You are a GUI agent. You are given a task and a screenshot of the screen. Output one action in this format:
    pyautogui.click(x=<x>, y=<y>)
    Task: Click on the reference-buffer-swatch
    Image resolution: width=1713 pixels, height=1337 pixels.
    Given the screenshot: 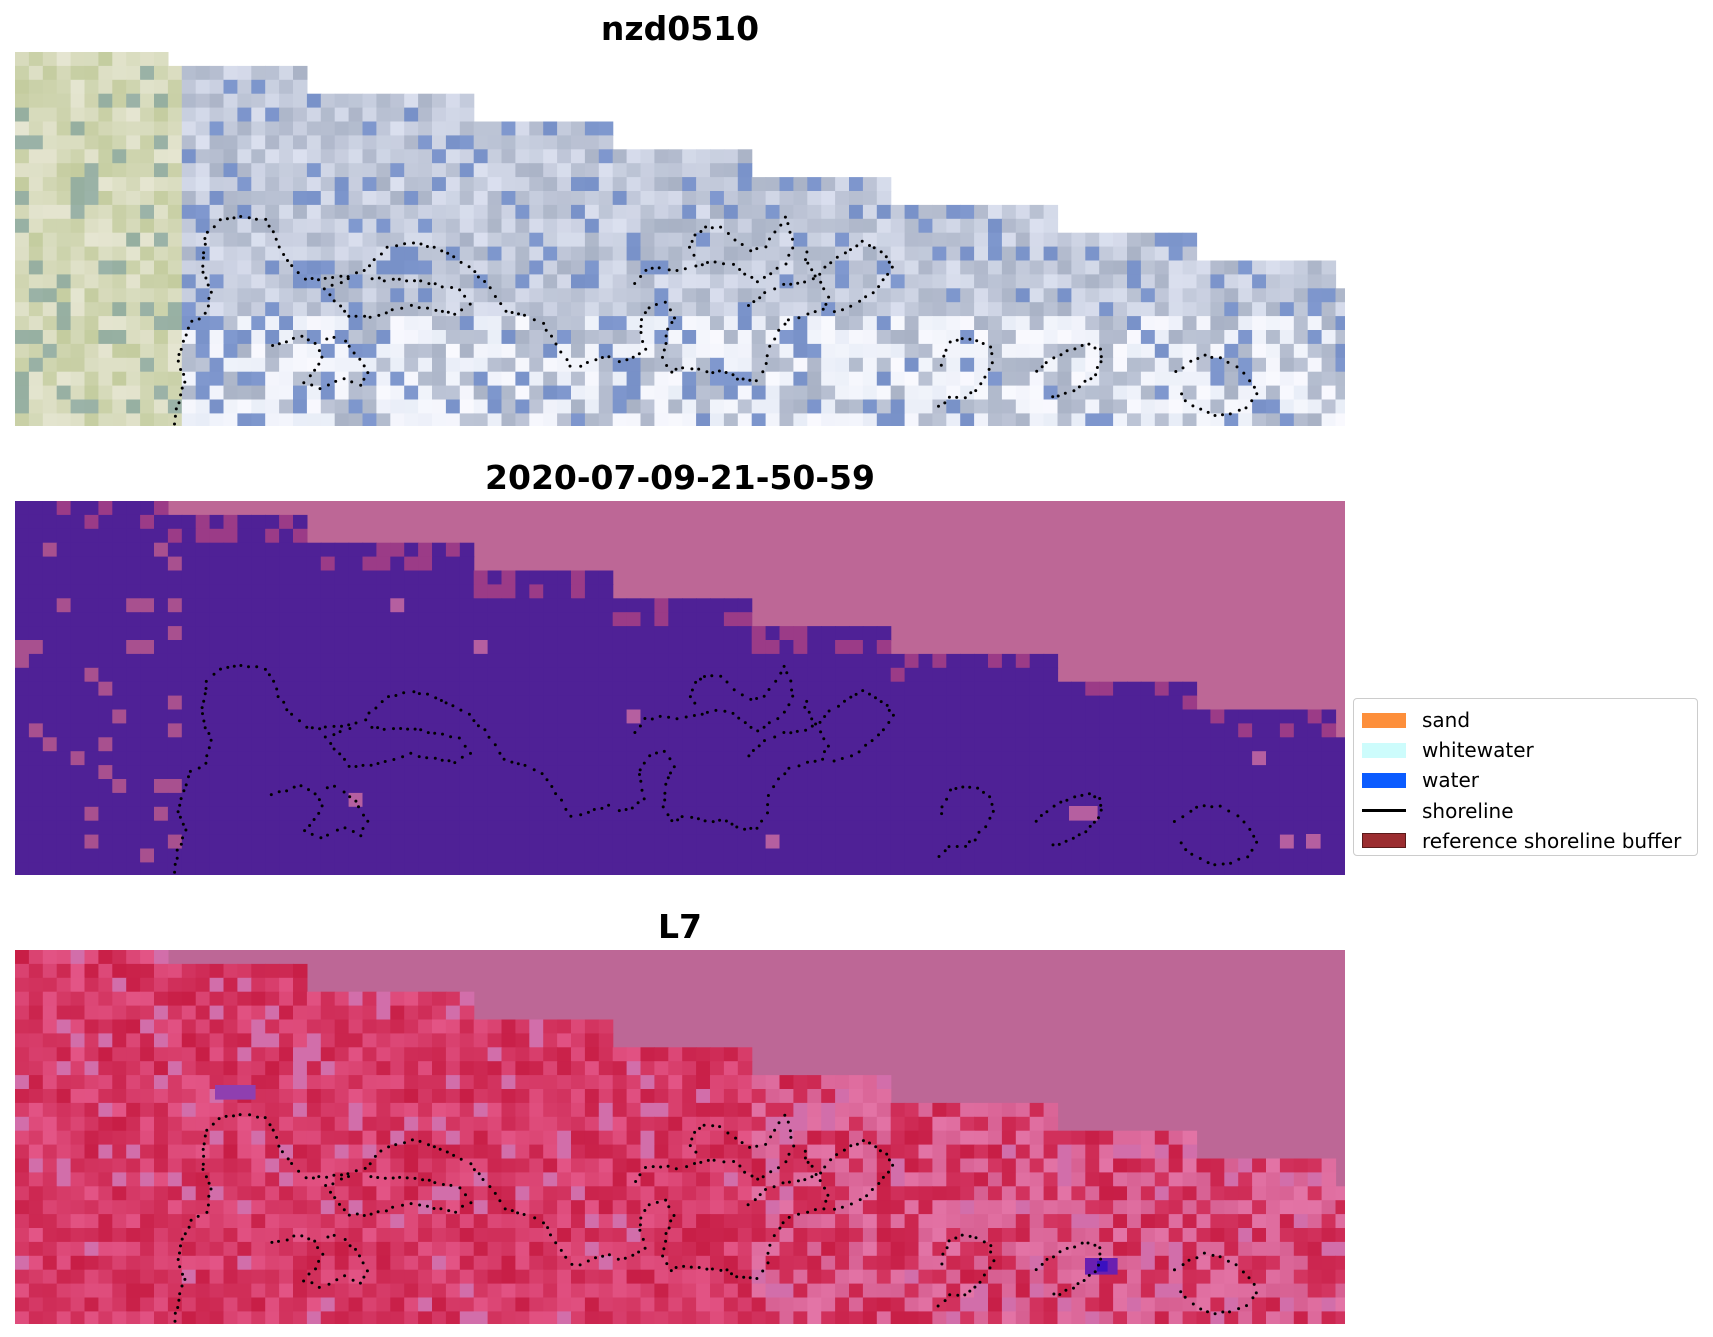 What is the action you would take?
    pyautogui.click(x=1384, y=841)
    